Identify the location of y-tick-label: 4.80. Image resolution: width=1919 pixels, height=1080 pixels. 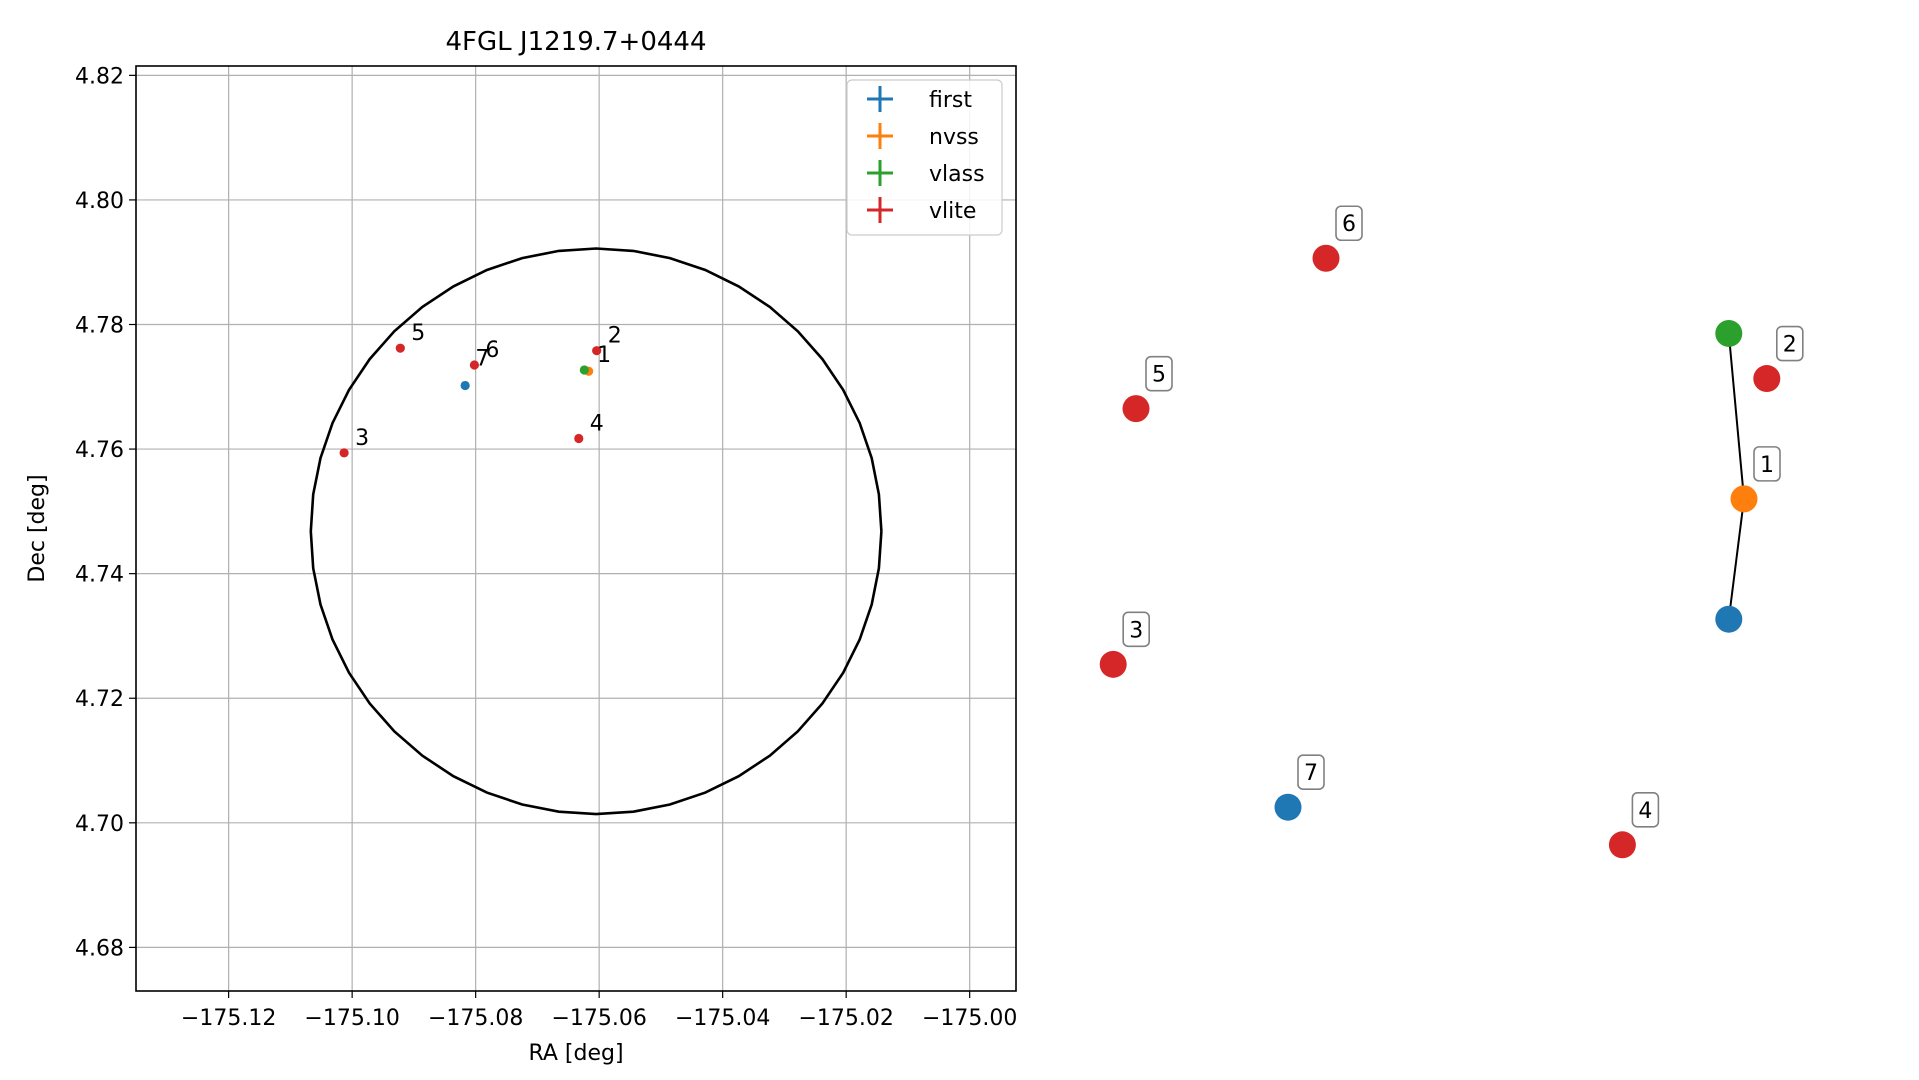
(99, 201).